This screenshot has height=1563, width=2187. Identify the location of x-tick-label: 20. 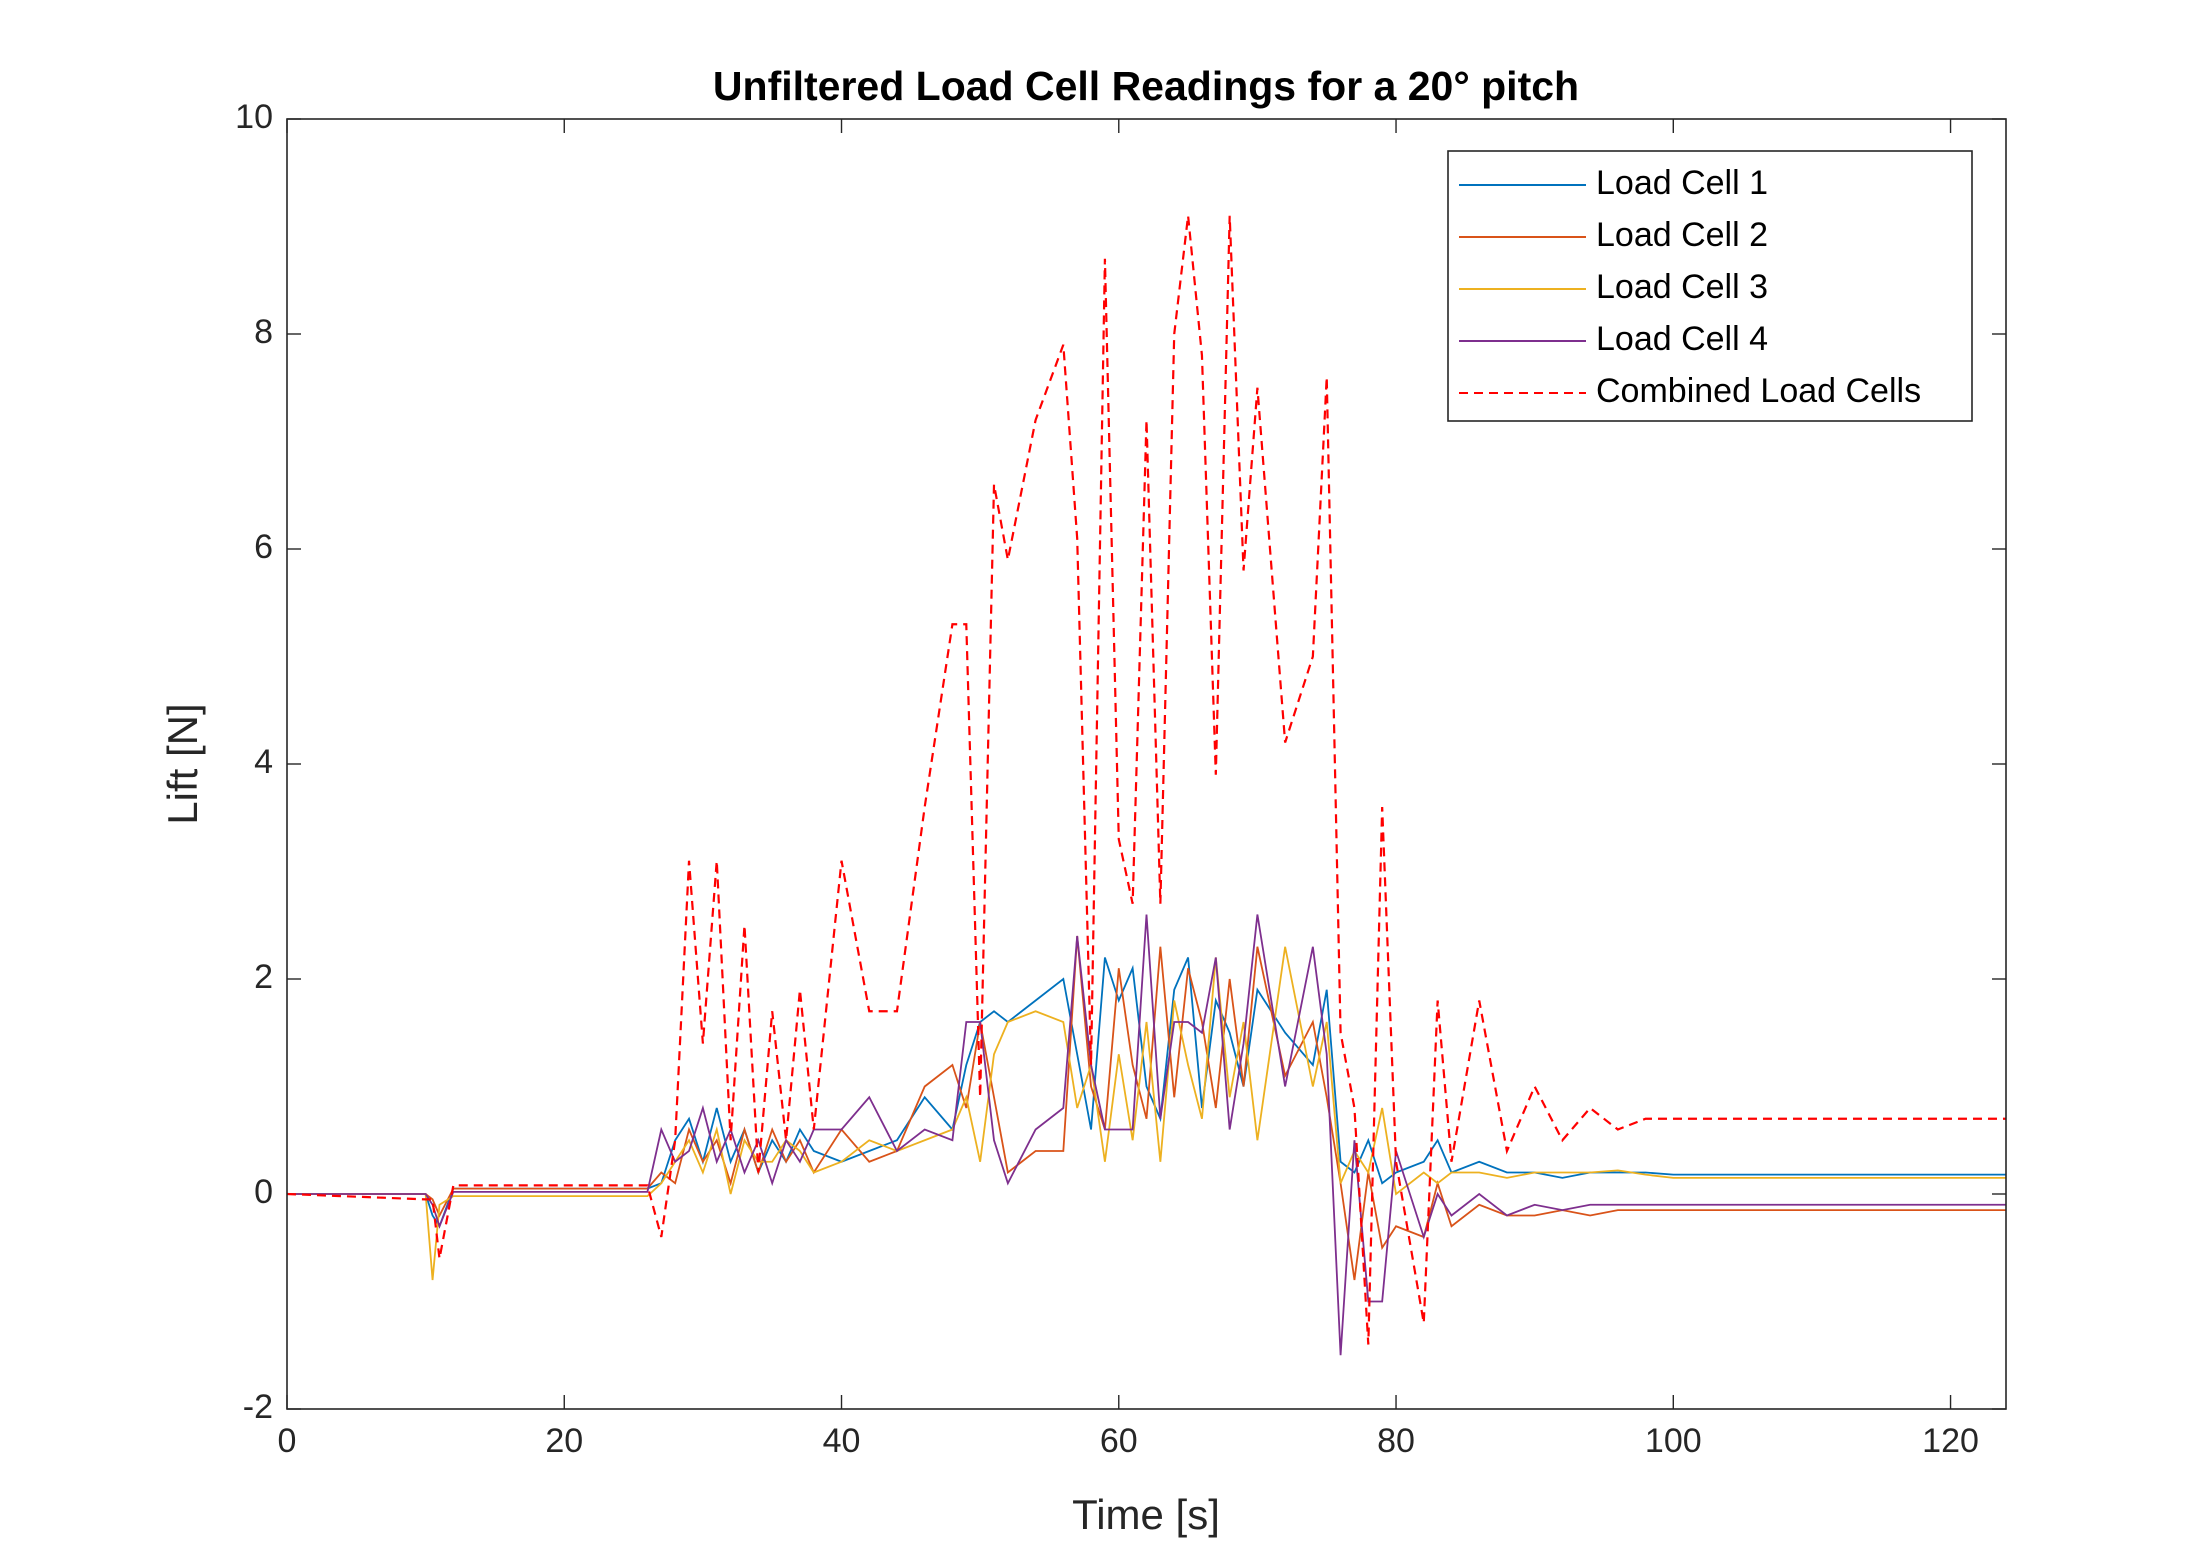
(564, 1441).